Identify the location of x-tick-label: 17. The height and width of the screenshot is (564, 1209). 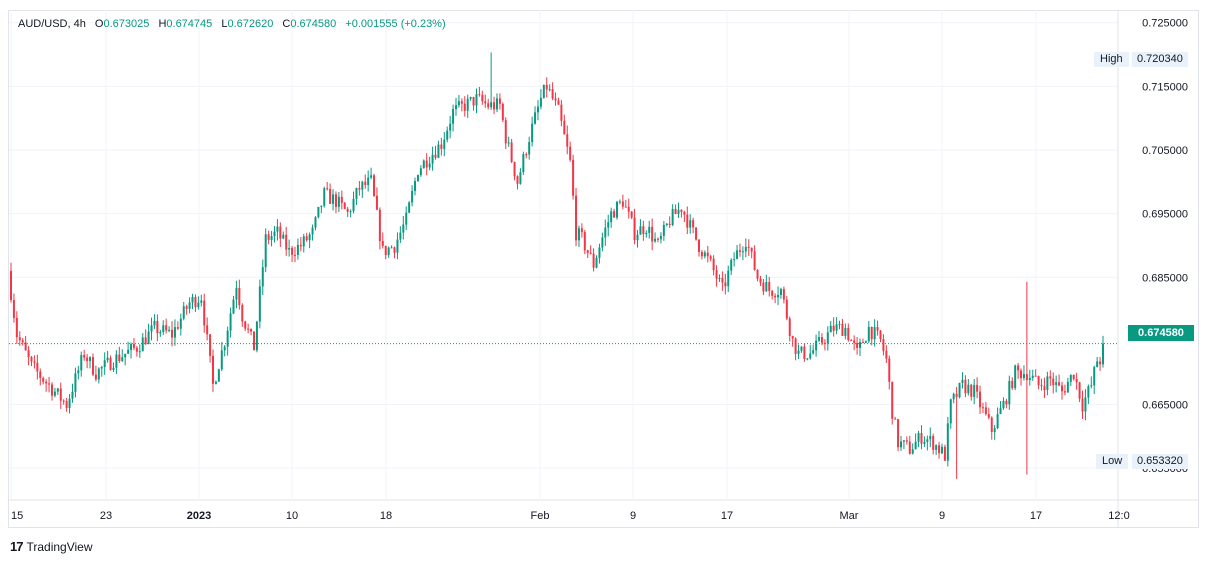
(1036, 516).